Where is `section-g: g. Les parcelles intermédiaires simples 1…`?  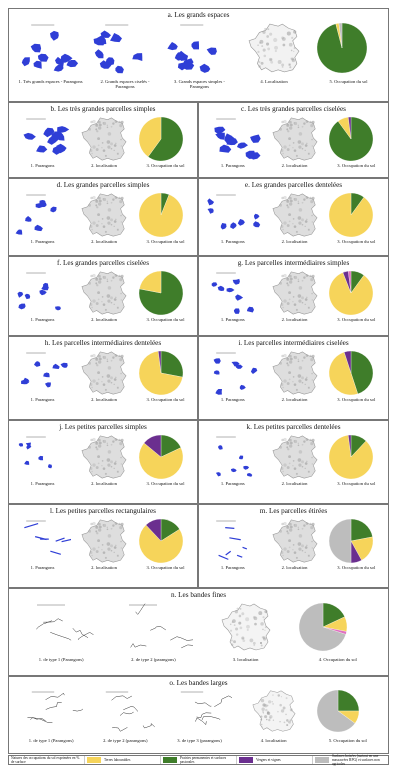 section-g: g. Les parcelles intermédiaires simples 1… is located at coordinates (293, 296).